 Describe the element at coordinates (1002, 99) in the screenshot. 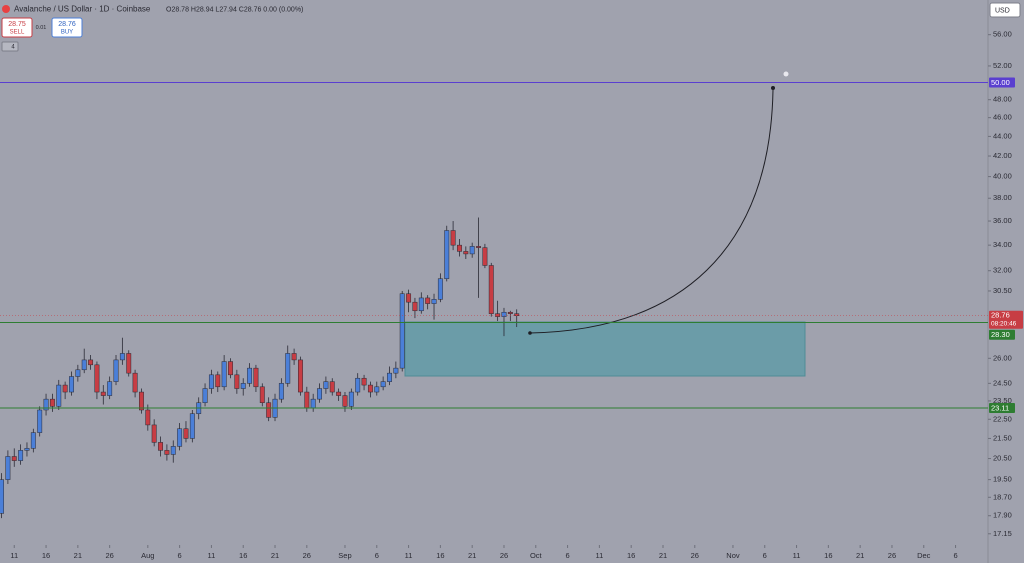

I see `y-tick-label: 48.00` at that location.